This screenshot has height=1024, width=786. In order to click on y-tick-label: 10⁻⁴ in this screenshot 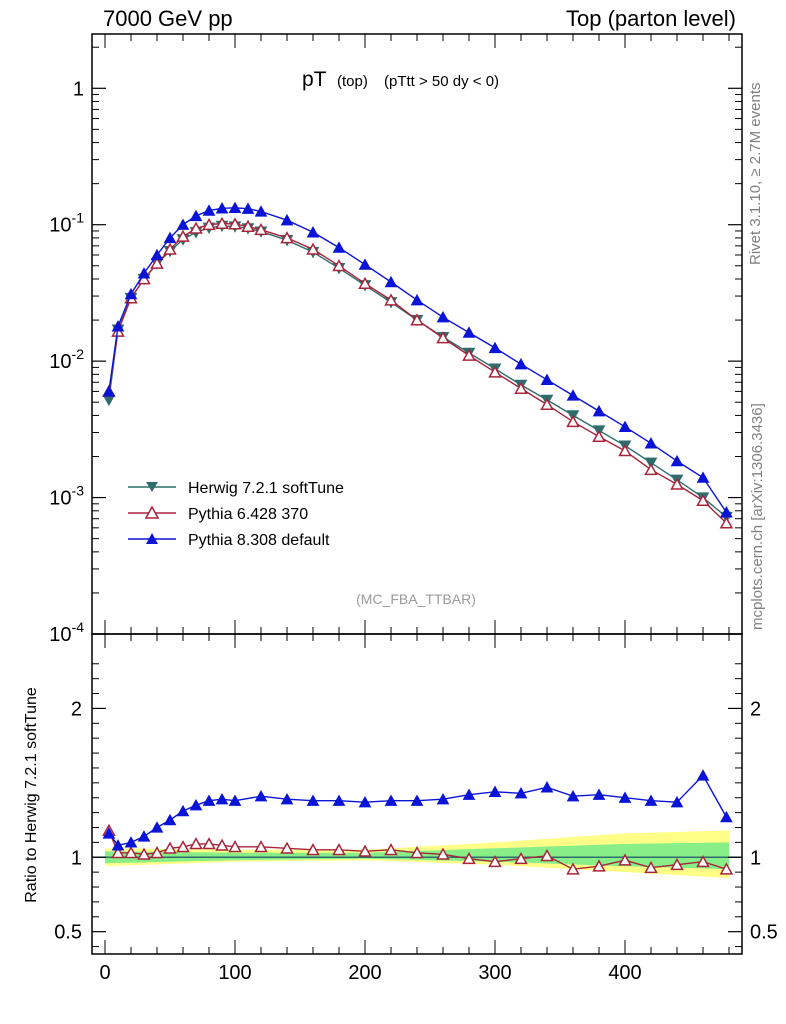, I will do `click(66, 632)`.